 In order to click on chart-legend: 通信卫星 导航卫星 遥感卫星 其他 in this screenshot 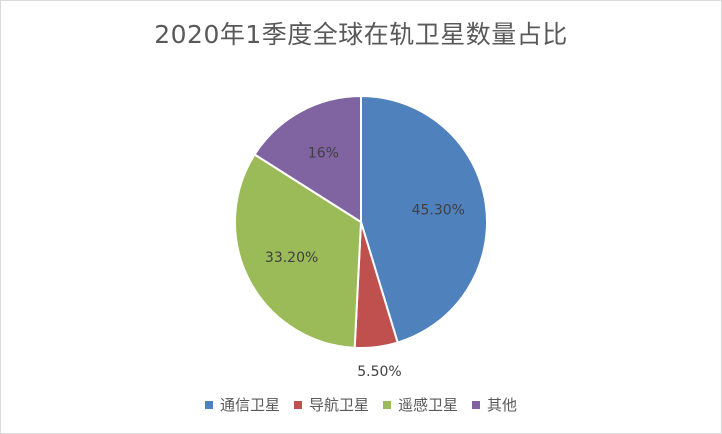, I will do `click(361, 404)`.